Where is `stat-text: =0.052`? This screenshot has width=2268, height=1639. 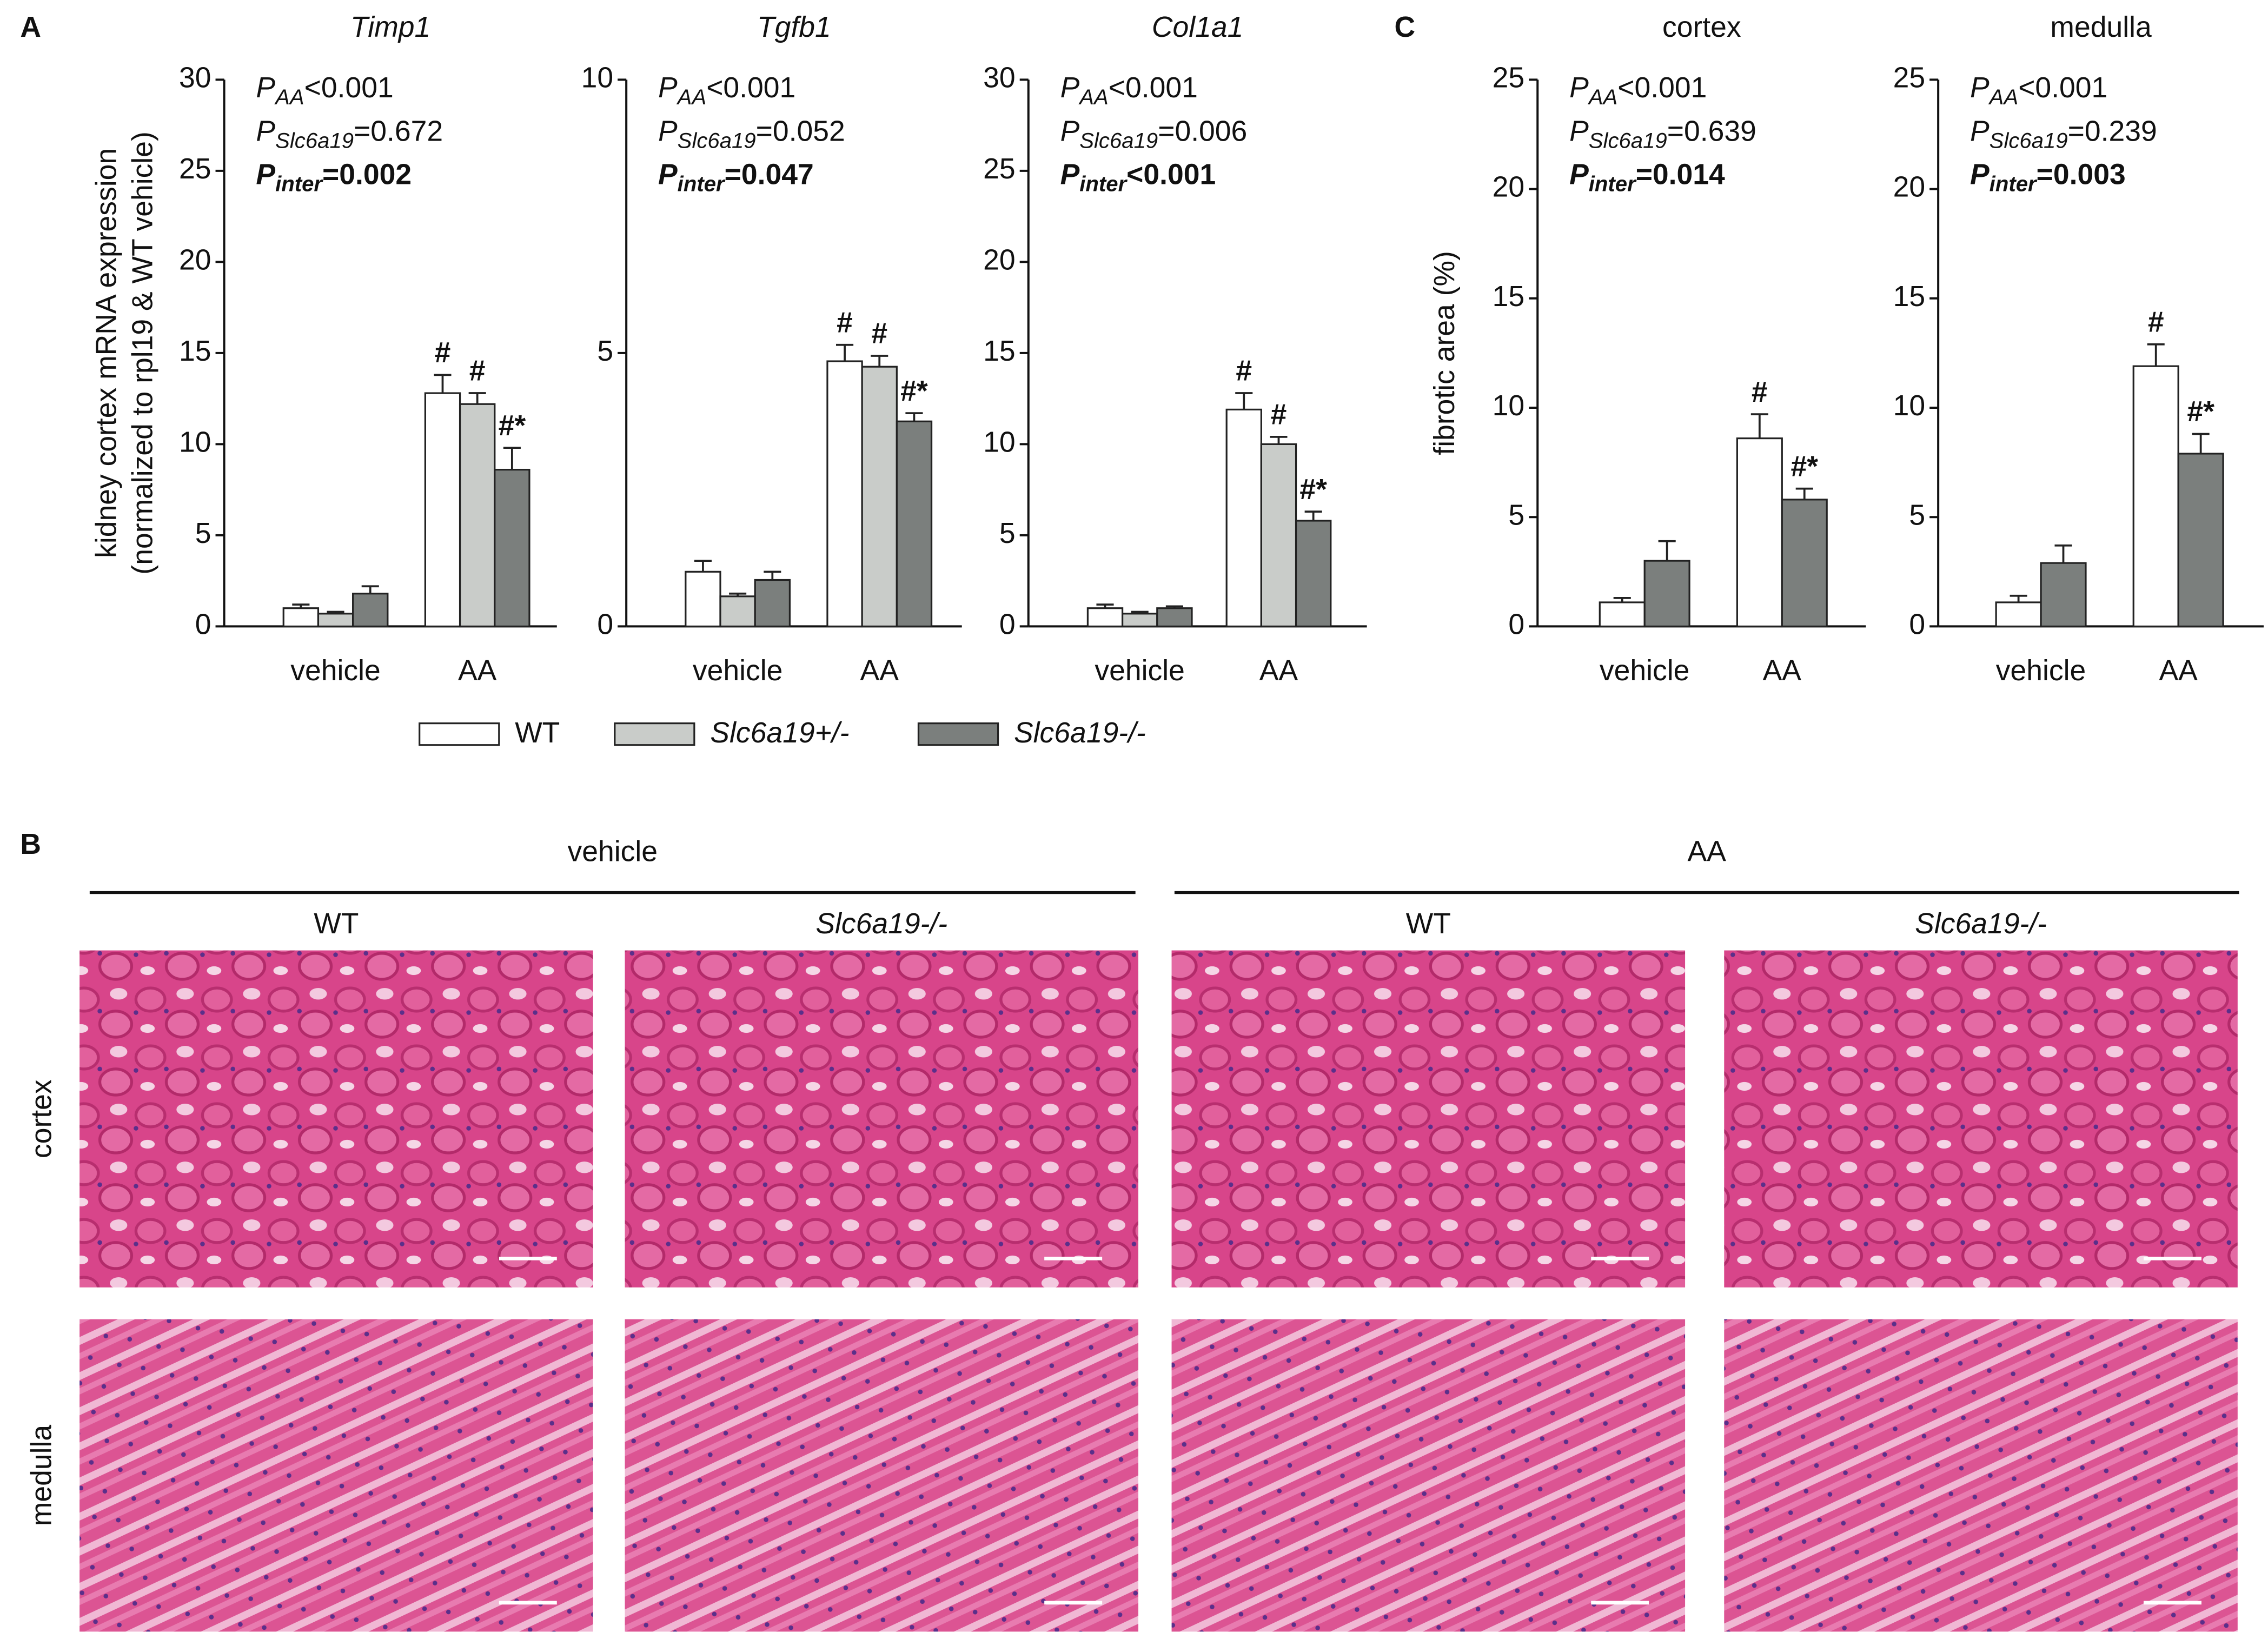
stat-text: =0.052 is located at coordinates (801, 131).